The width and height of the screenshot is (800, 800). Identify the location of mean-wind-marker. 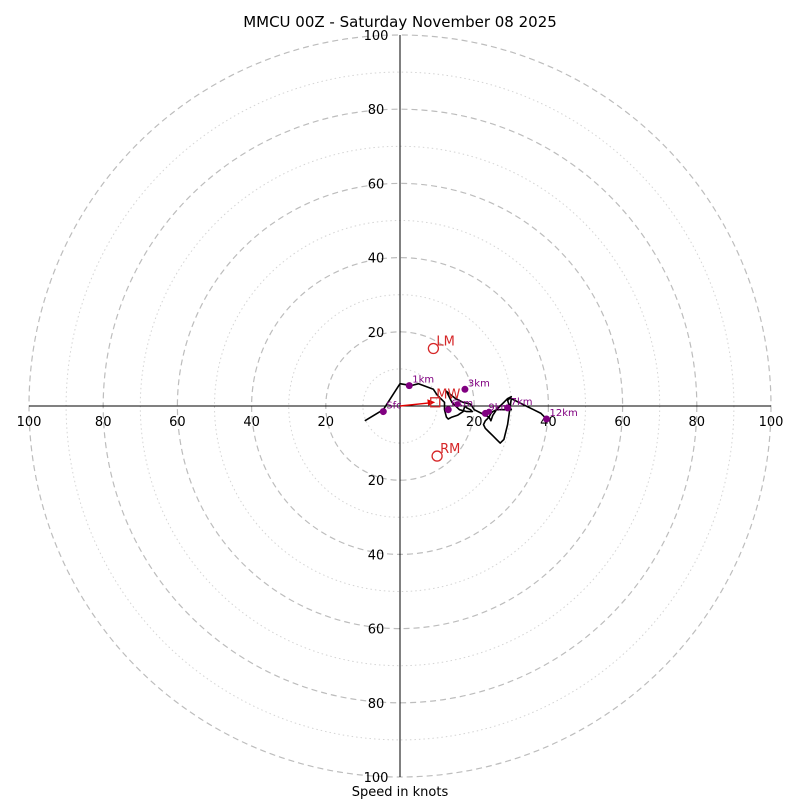
(435, 402).